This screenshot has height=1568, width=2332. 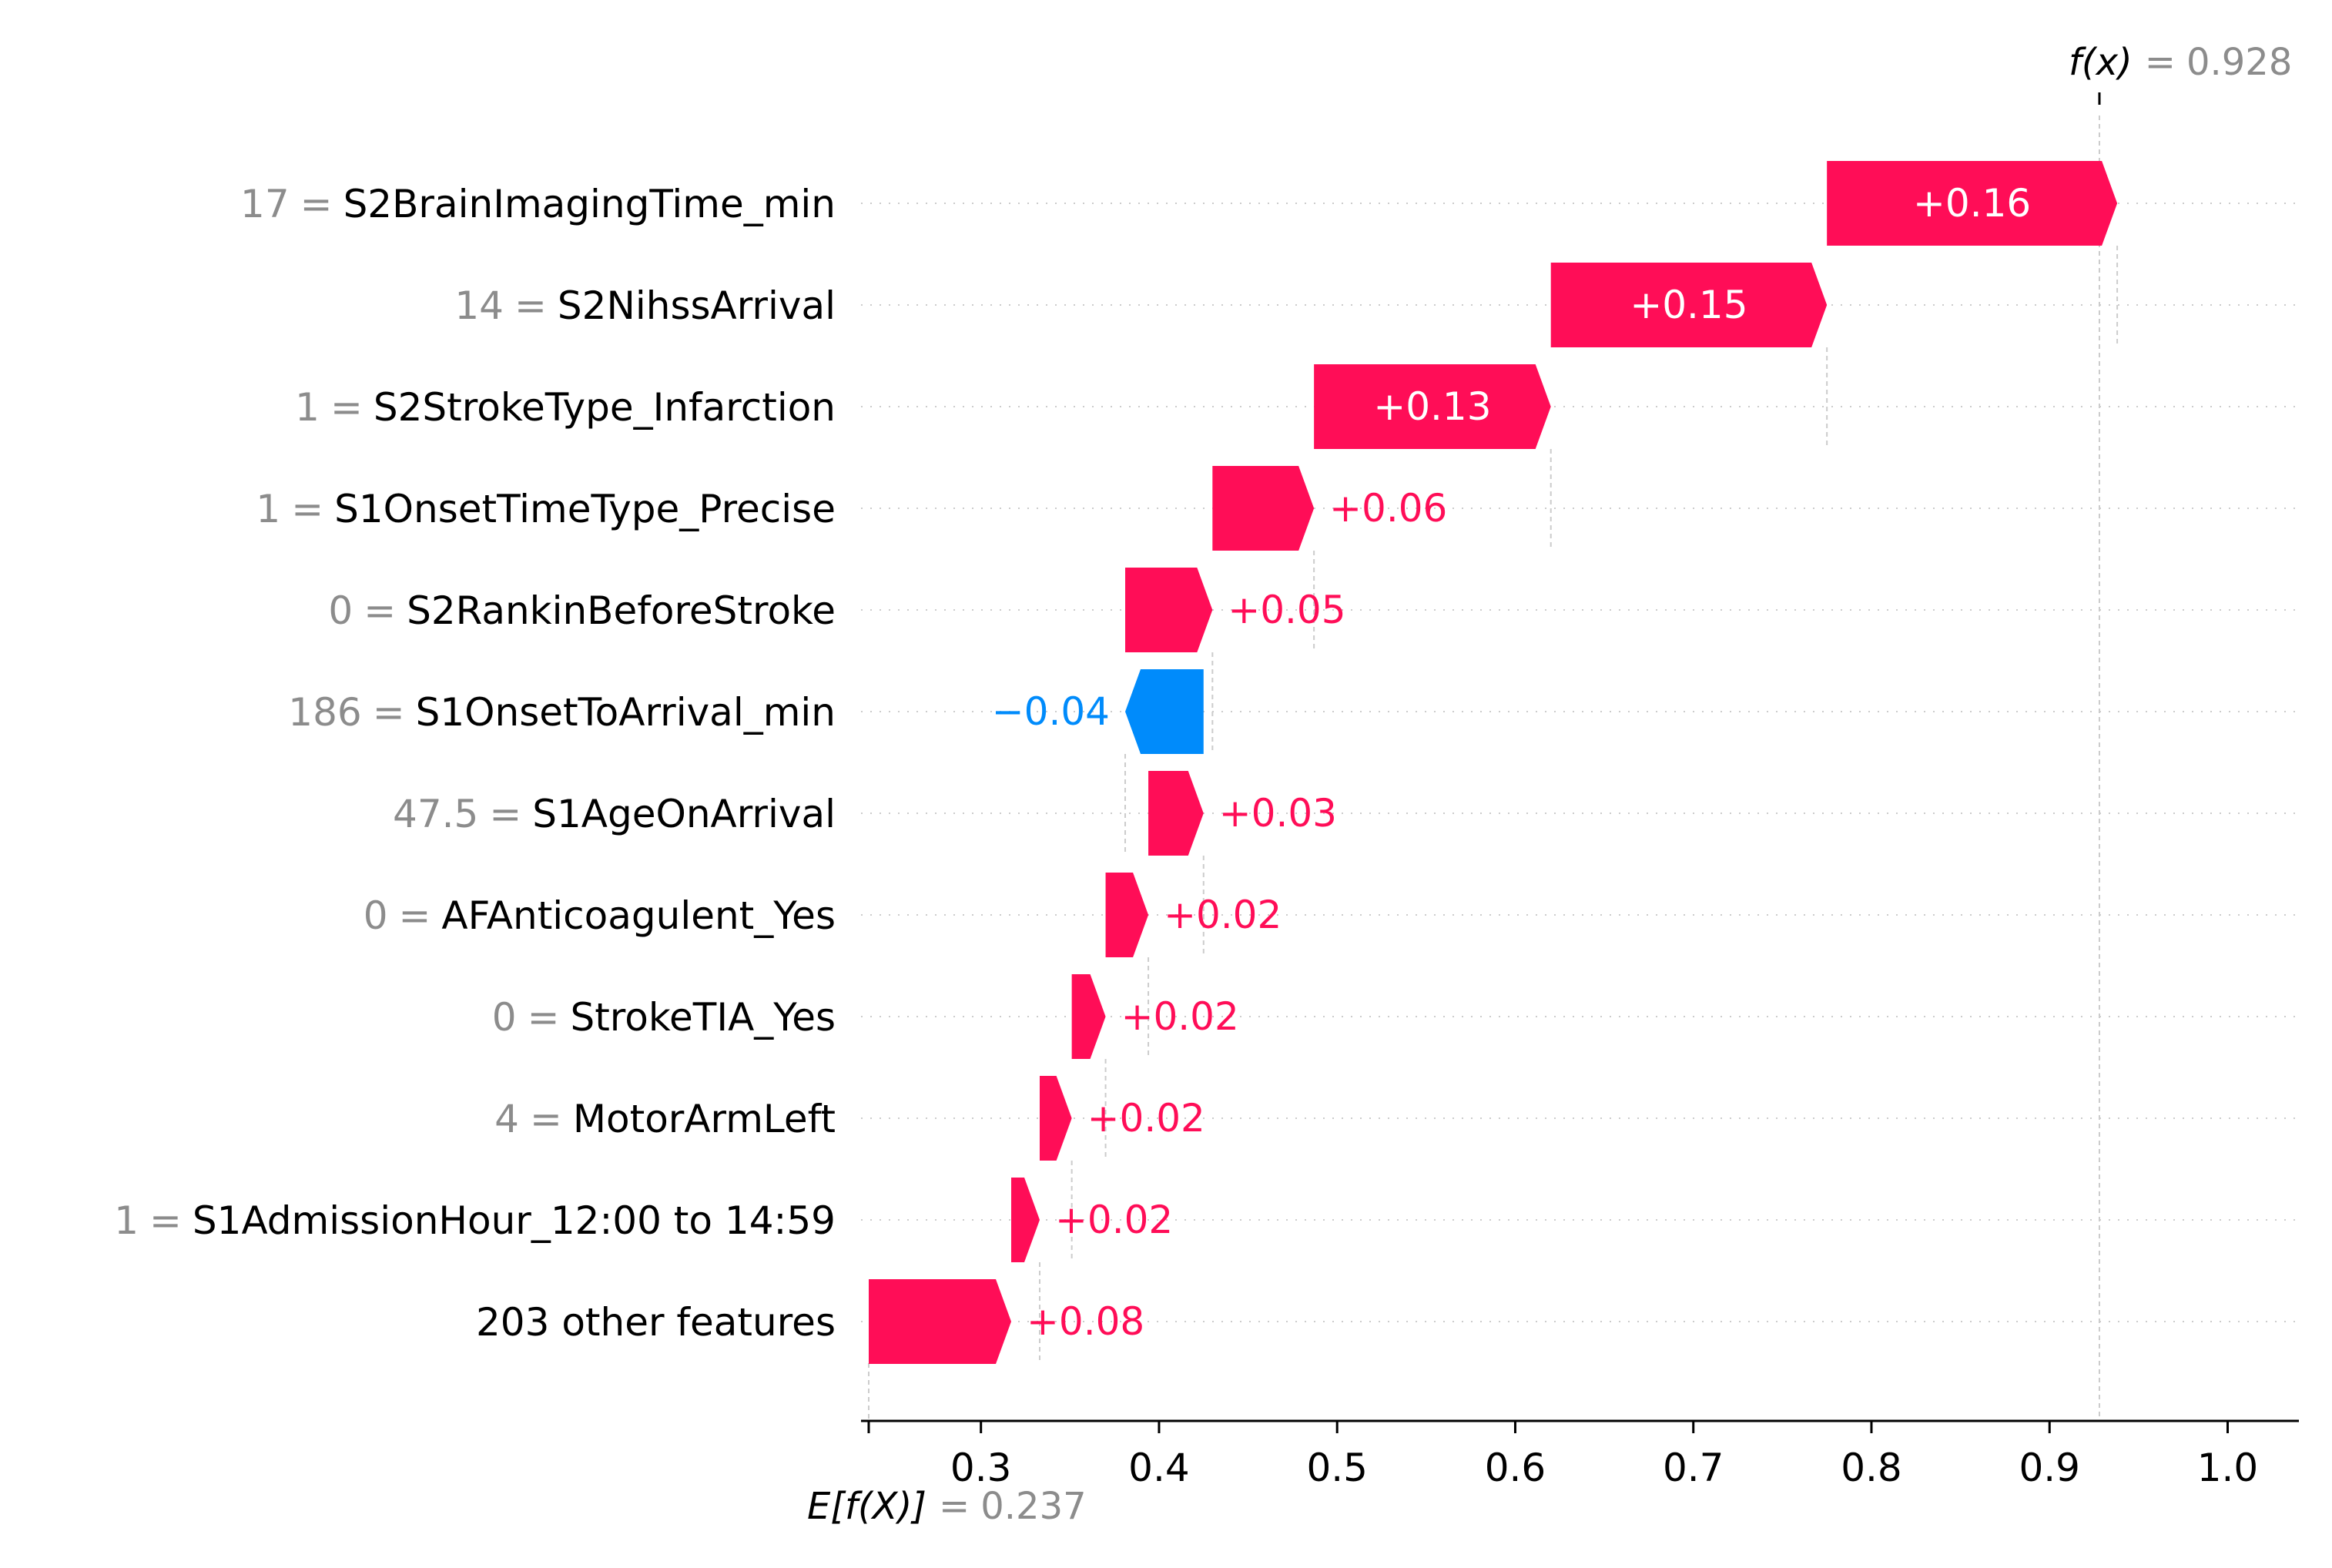 What do you see at coordinates (1694, 1468) in the screenshot?
I see `x-tick-label: 0.7` at bounding box center [1694, 1468].